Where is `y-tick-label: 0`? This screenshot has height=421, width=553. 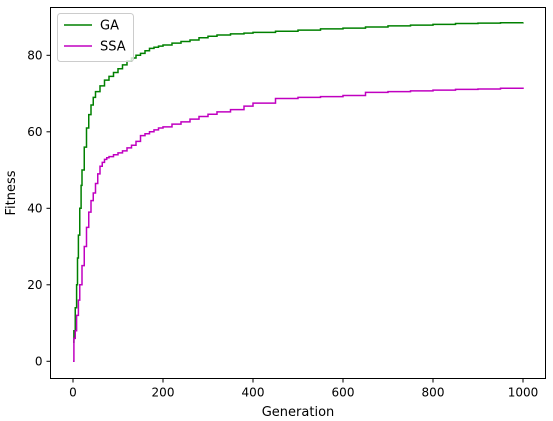
y-tick-label: 0 is located at coordinates (39, 361).